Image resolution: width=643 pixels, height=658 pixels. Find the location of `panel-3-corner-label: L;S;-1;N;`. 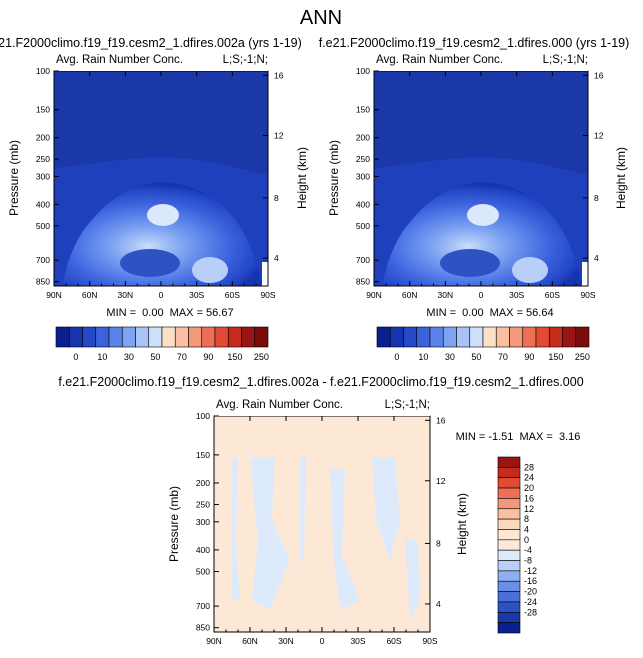

panel-3-corner-label: L;S;-1;N; is located at coordinates (407, 405).